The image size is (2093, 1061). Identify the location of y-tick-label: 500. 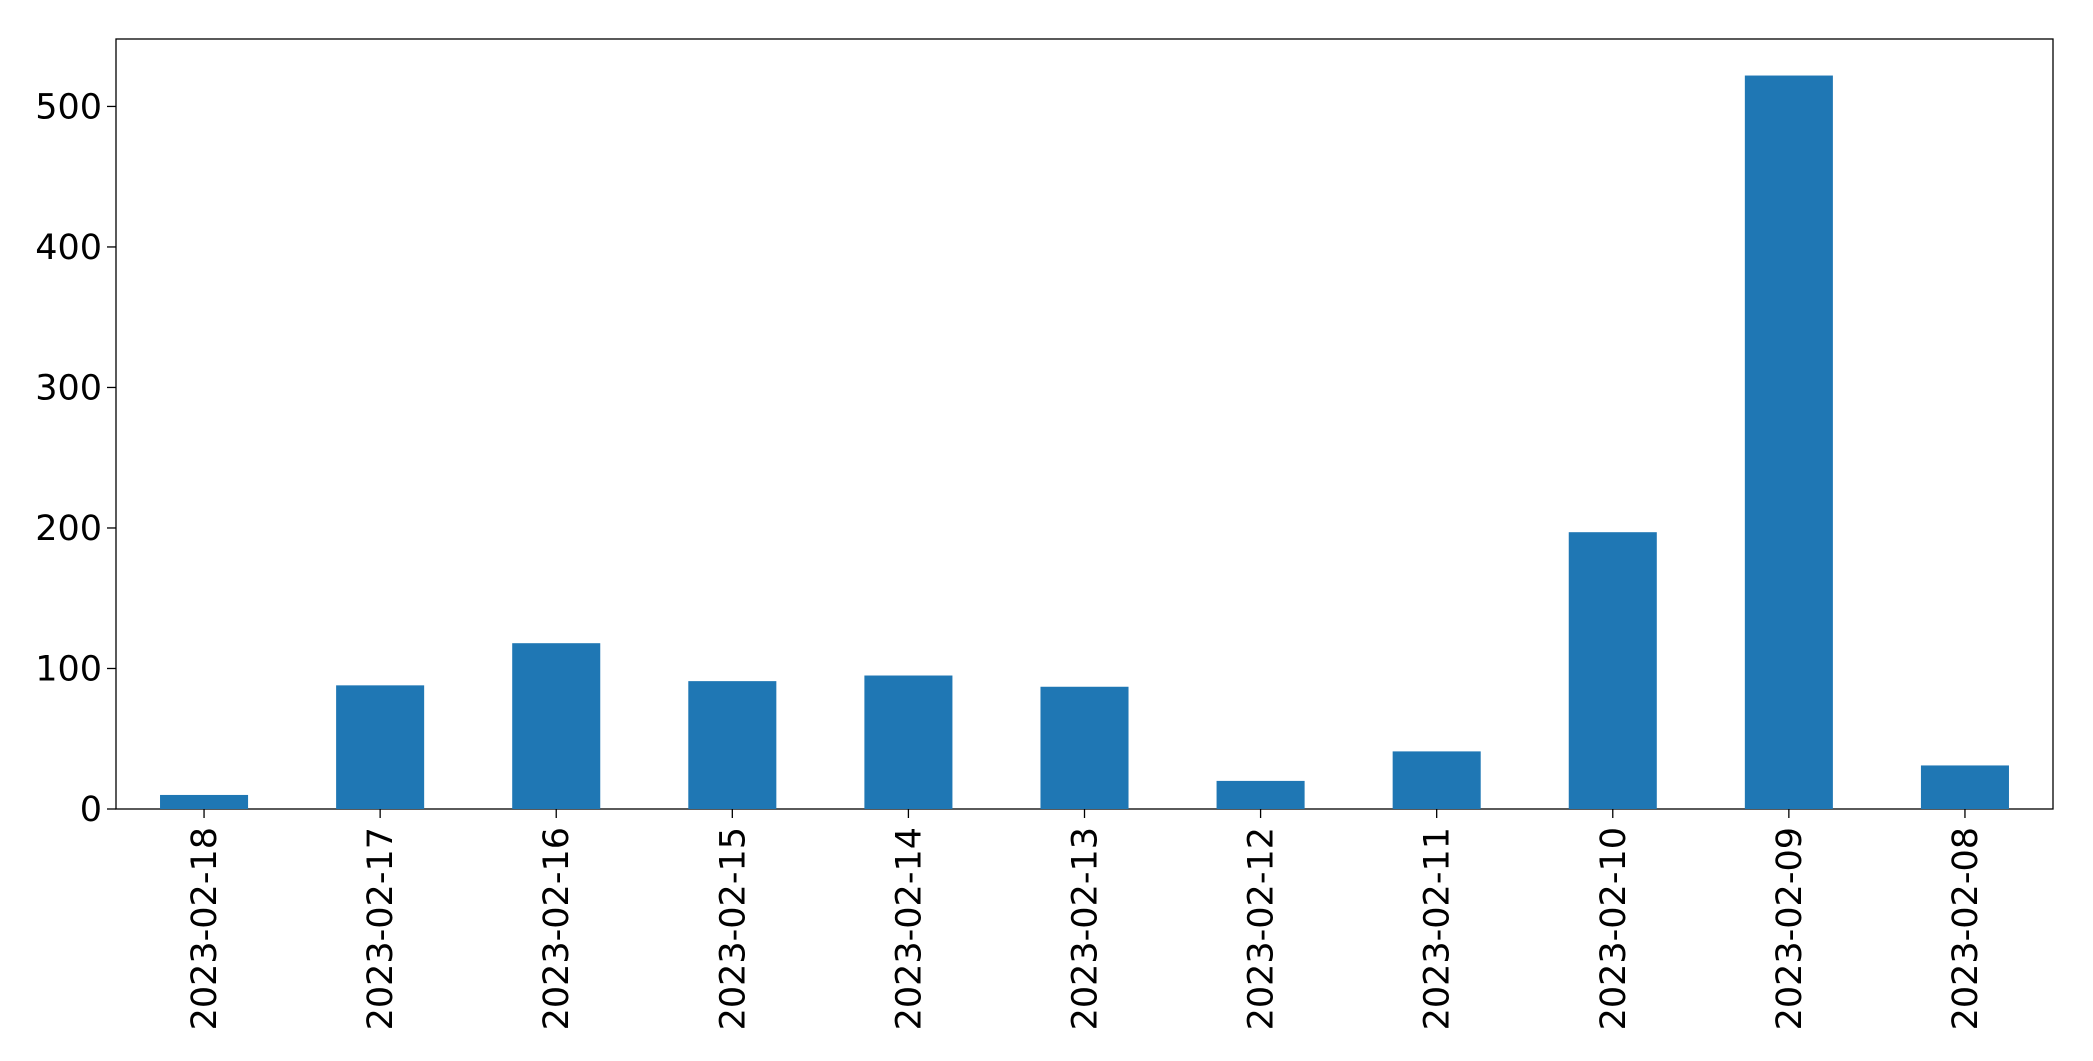
(68, 107).